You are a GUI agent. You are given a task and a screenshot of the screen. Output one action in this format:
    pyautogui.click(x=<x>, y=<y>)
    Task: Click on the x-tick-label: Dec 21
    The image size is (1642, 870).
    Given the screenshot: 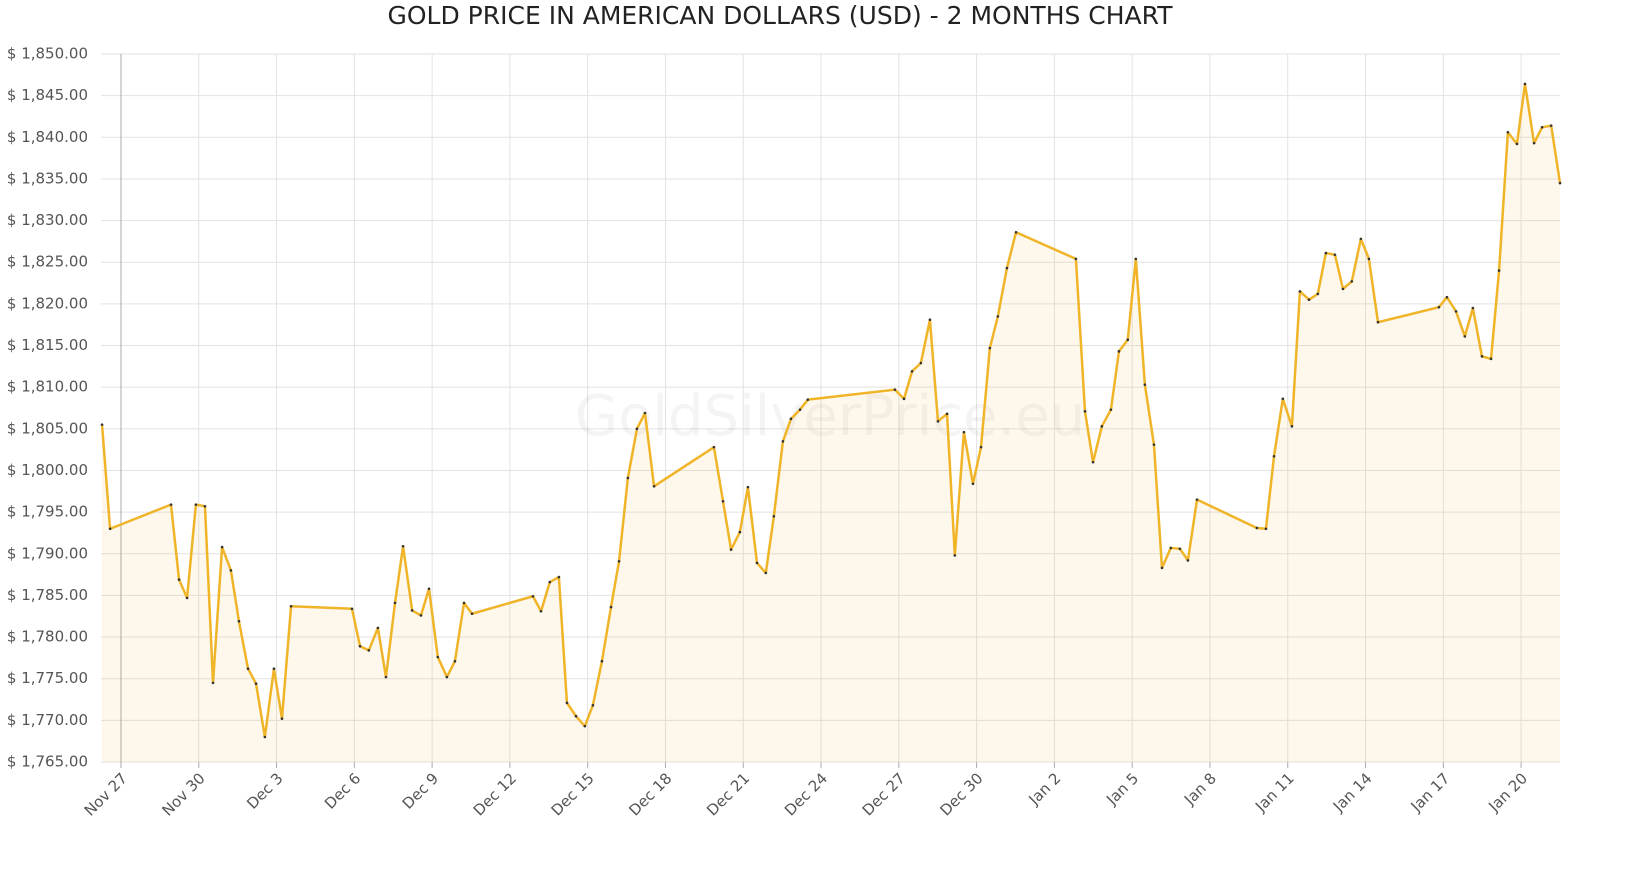 What is the action you would take?
    pyautogui.click(x=728, y=794)
    